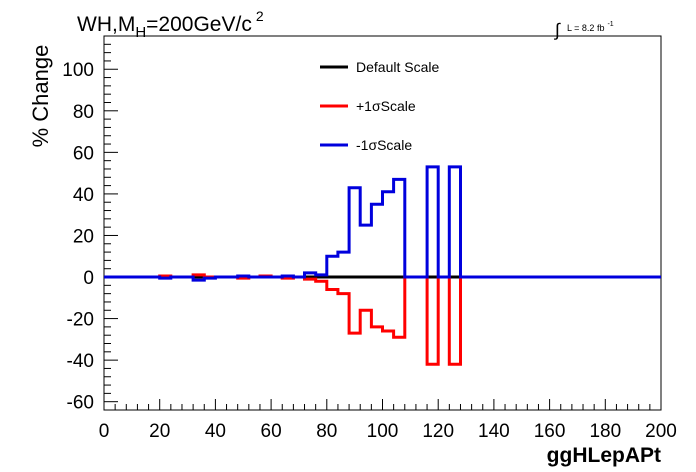  I want to click on legend: Default Scale +1σScale -1σScale, so click(379, 106).